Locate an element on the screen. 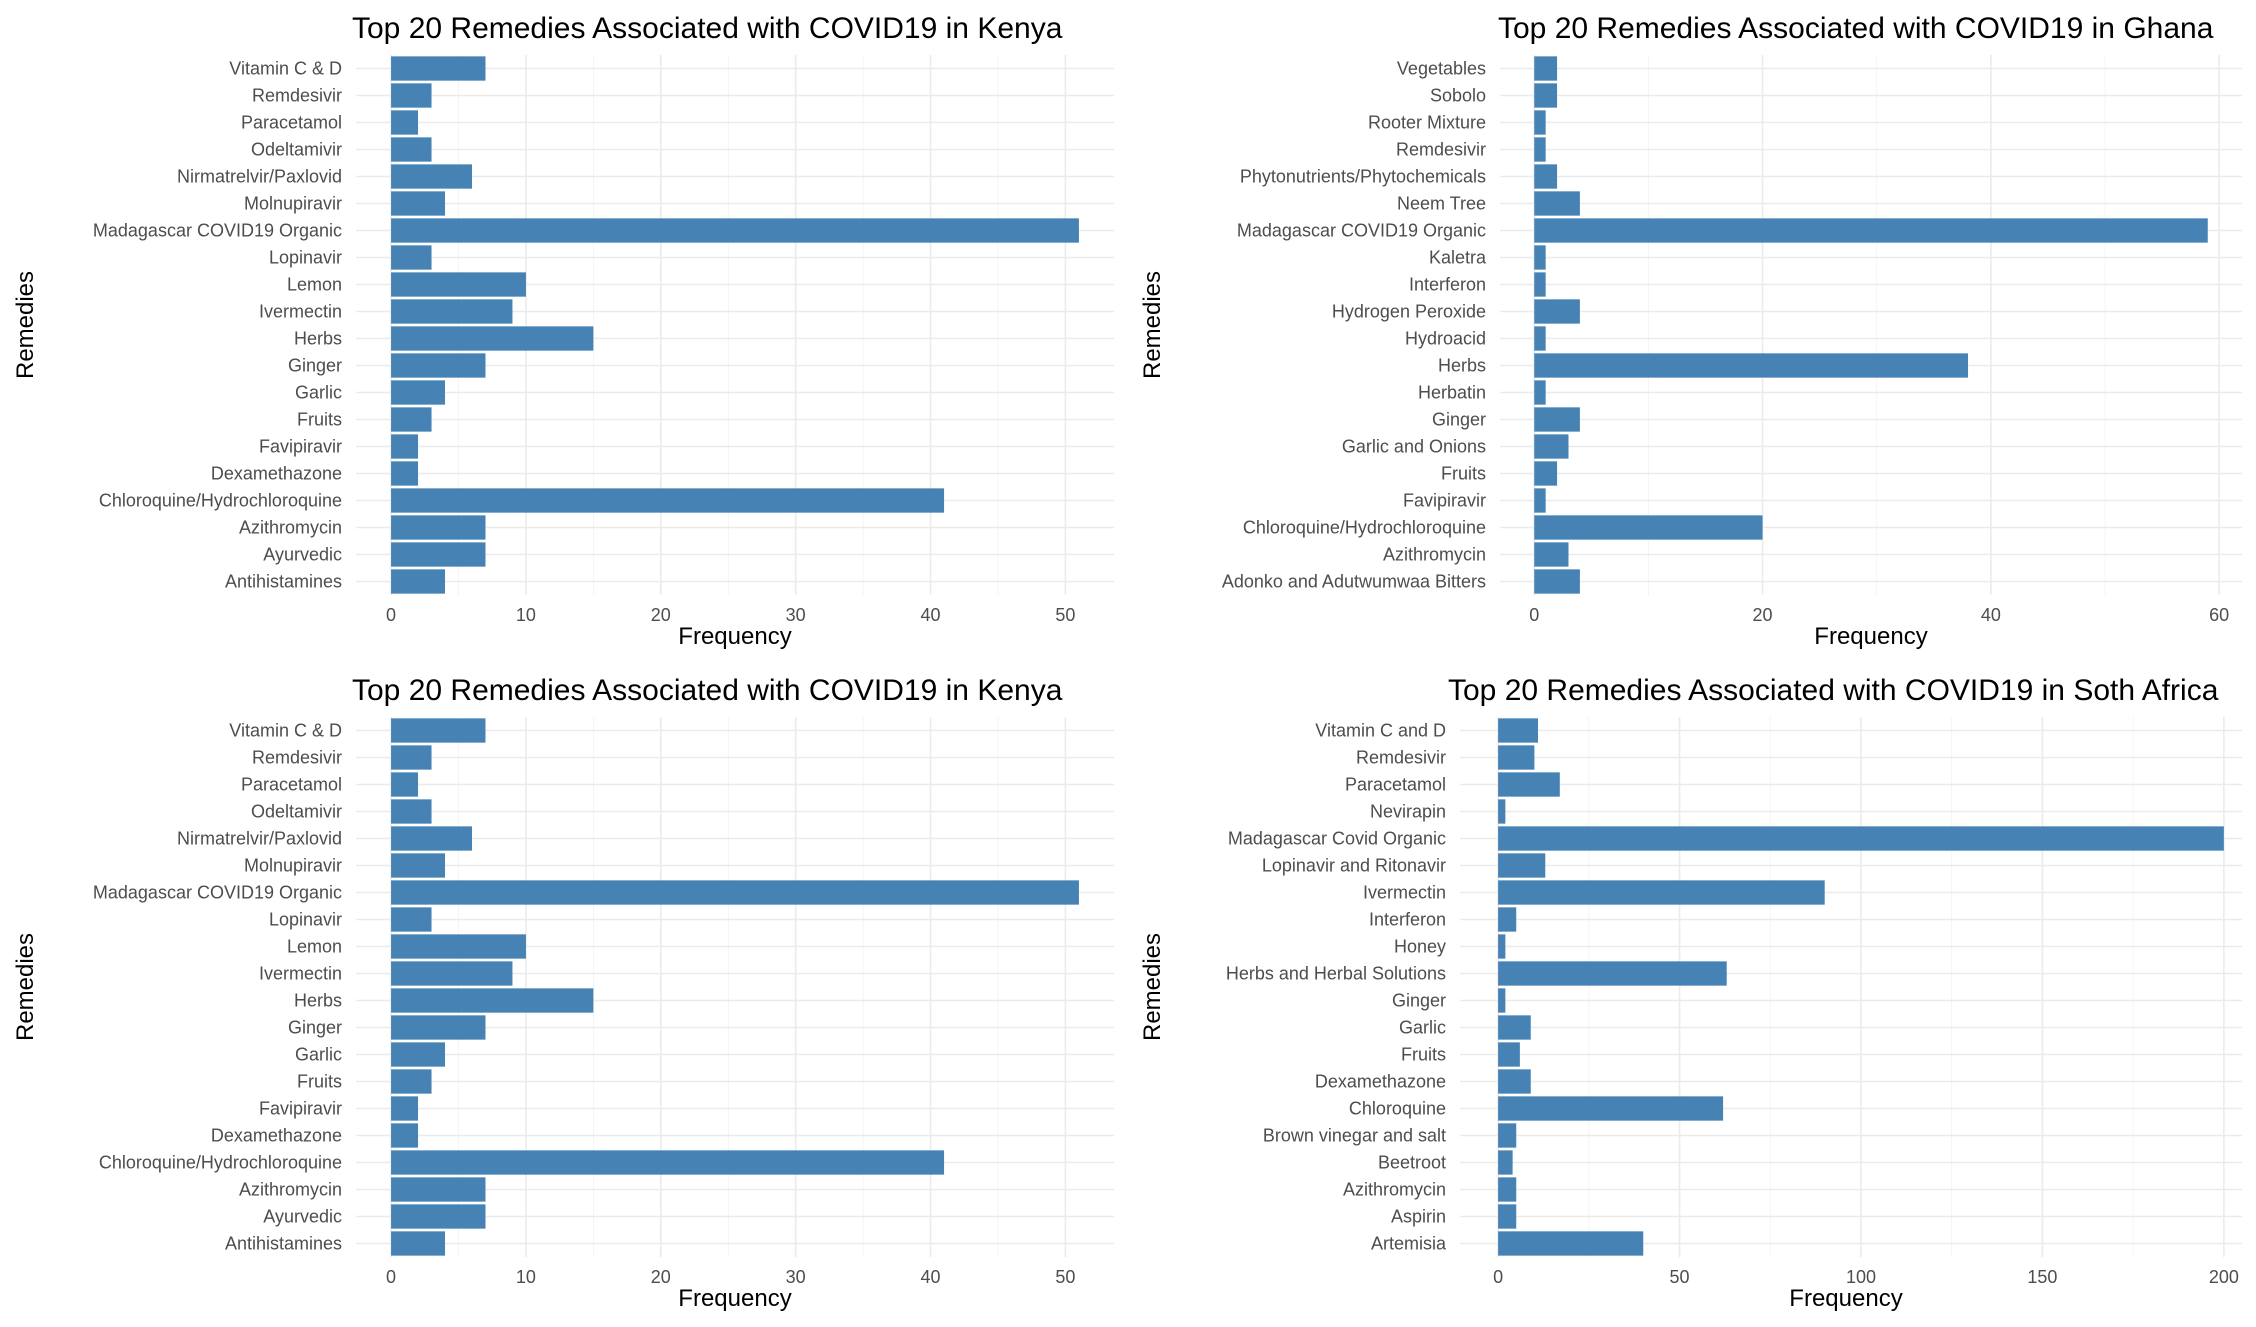 This screenshot has width=2256, height=1327. y-tick-label: Madagascar Covid Organic is located at coordinates (1337, 839).